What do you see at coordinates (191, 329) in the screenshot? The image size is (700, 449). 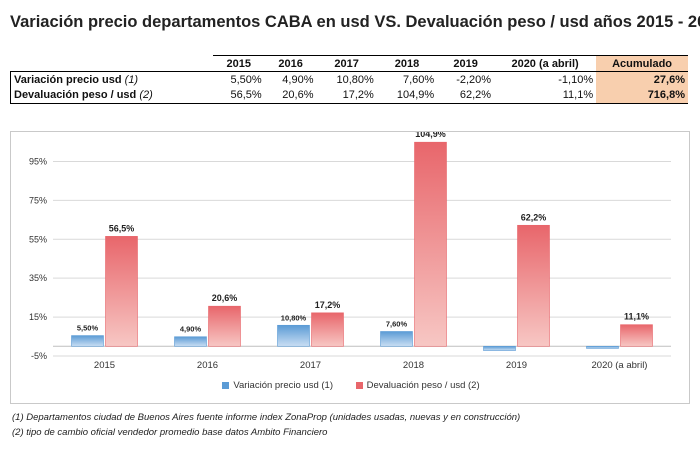 I see `data-label: 4,90%` at bounding box center [191, 329].